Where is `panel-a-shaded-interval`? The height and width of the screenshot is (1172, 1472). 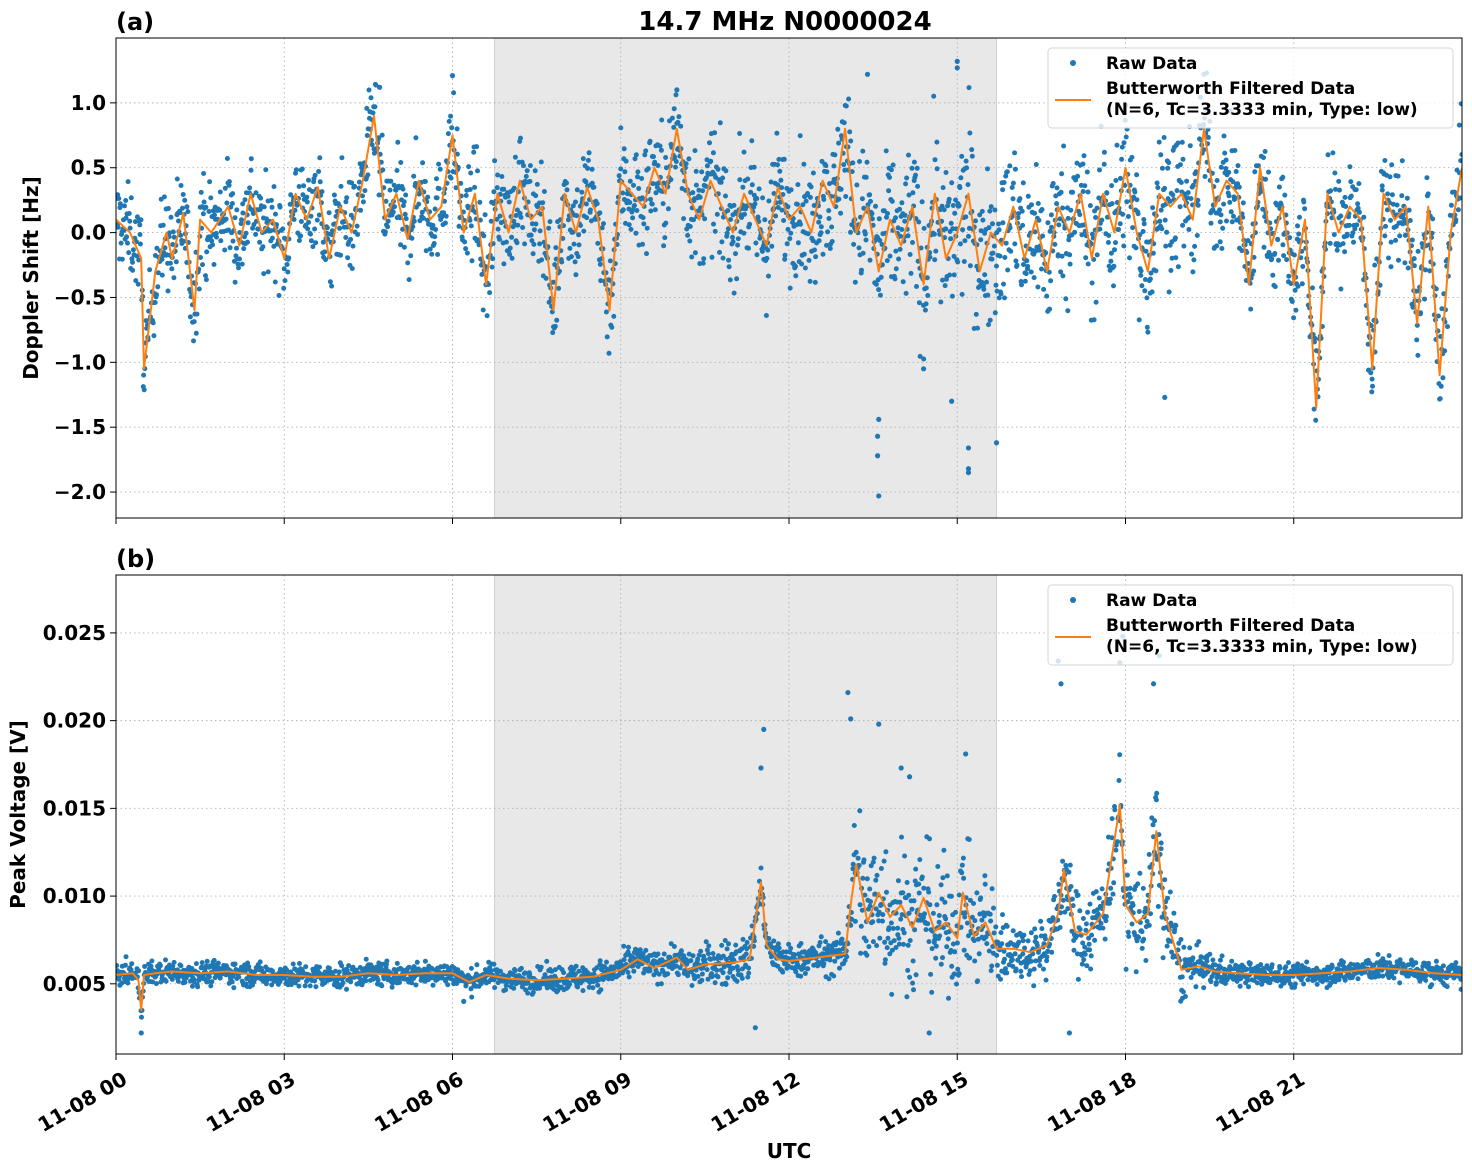
panel-a-shaded-interval is located at coordinates (746, 278).